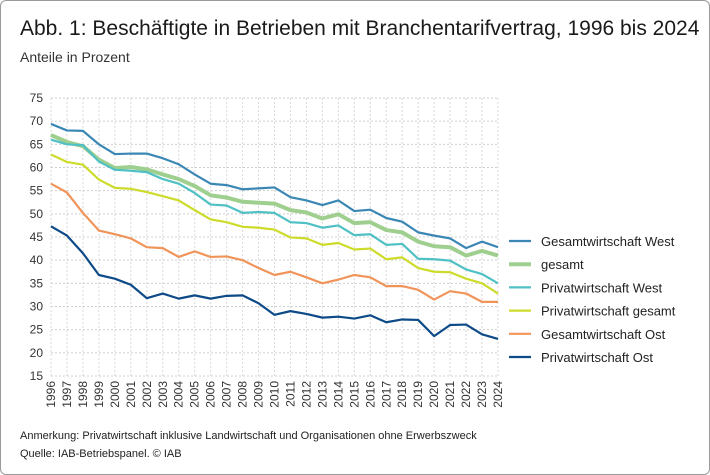 This screenshot has height=475, width=710. Describe the element at coordinates (37, 98) in the screenshot. I see `y-tick-label: 75` at that location.